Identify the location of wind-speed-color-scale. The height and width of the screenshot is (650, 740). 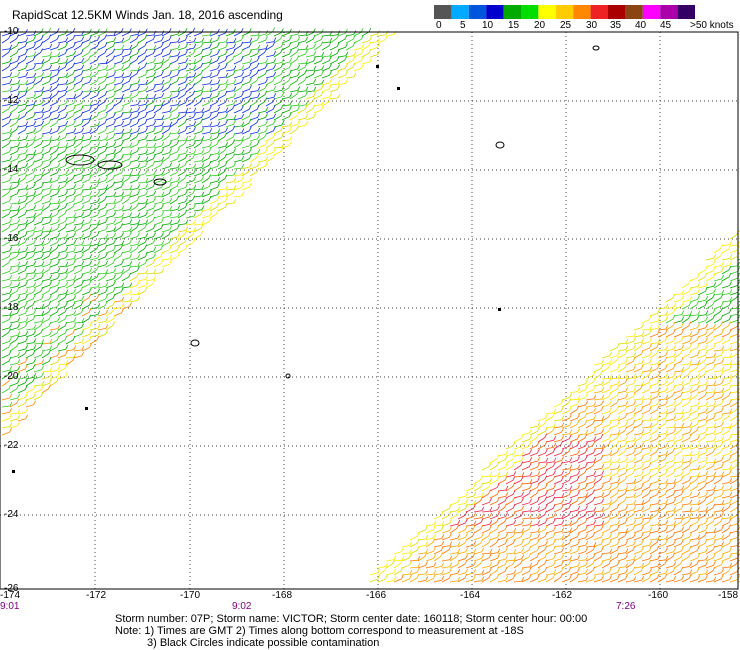
(564, 12).